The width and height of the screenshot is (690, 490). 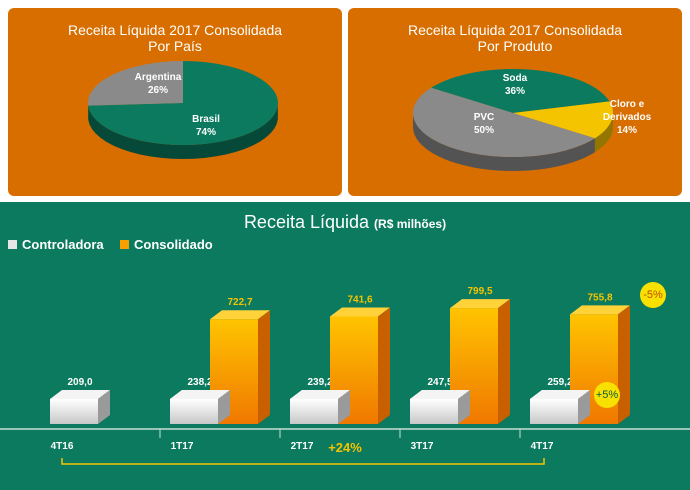 I want to click on value-label-controladora-4: 259,2, so click(x=559, y=382).